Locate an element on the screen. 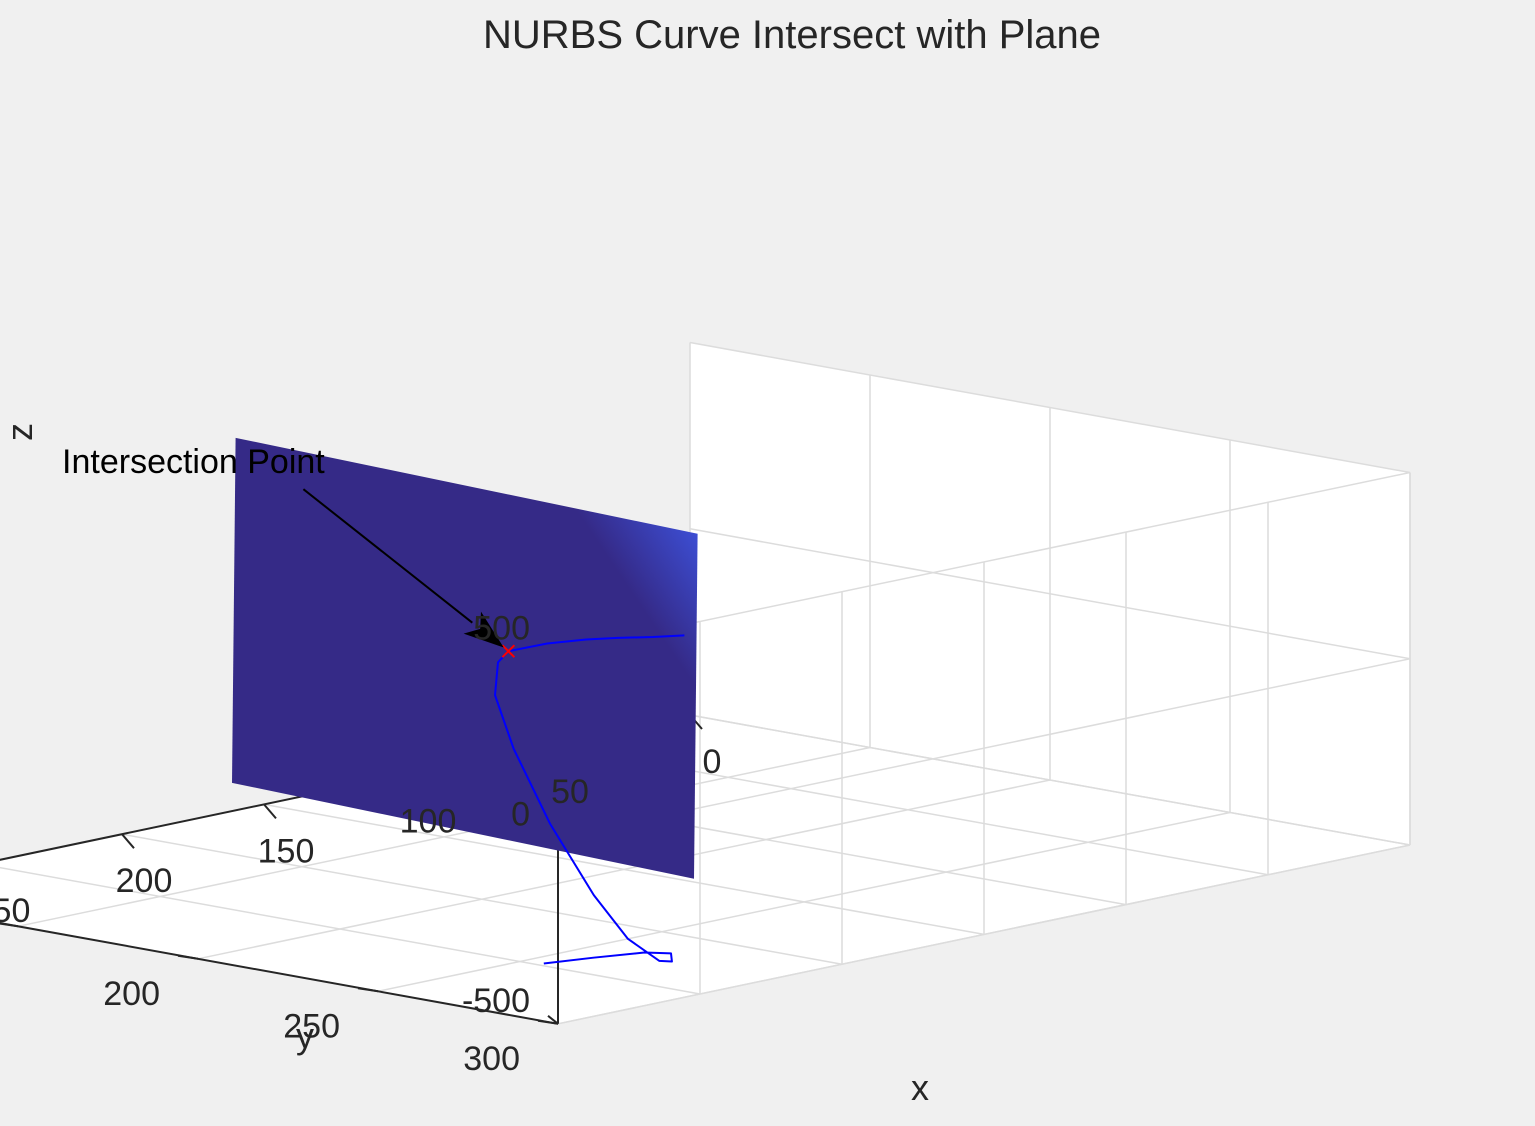 The image size is (1535, 1126). nurbs-curve is located at coordinates (589, 799).